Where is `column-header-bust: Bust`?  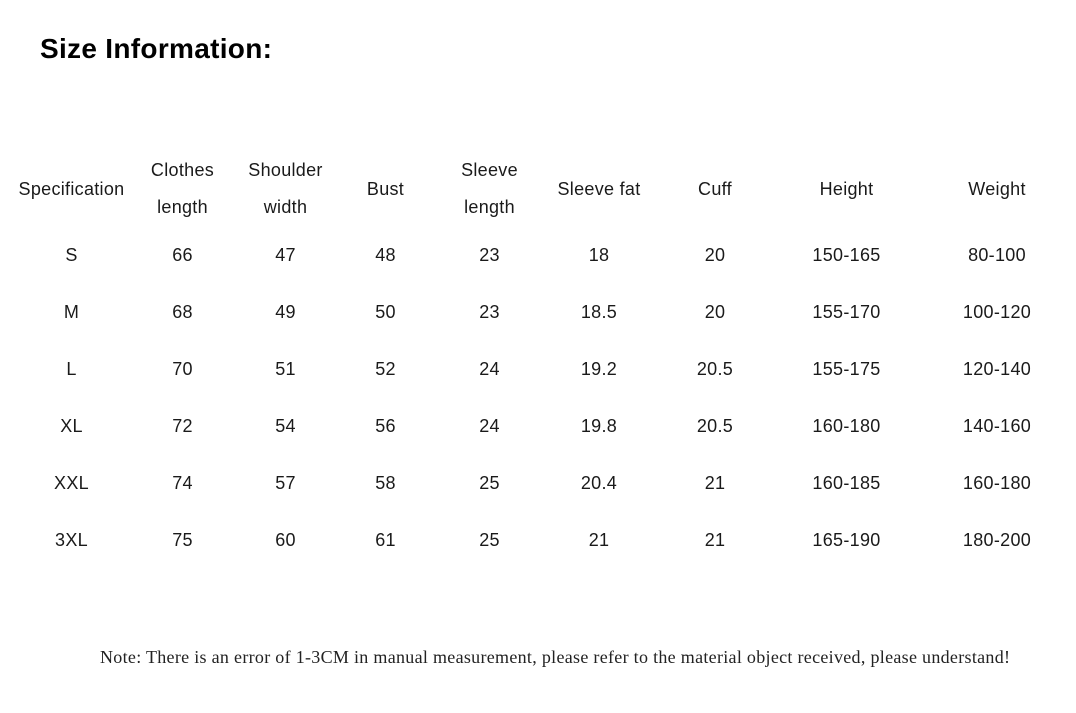
column-header-bust: Bust is located at coordinates (385, 189).